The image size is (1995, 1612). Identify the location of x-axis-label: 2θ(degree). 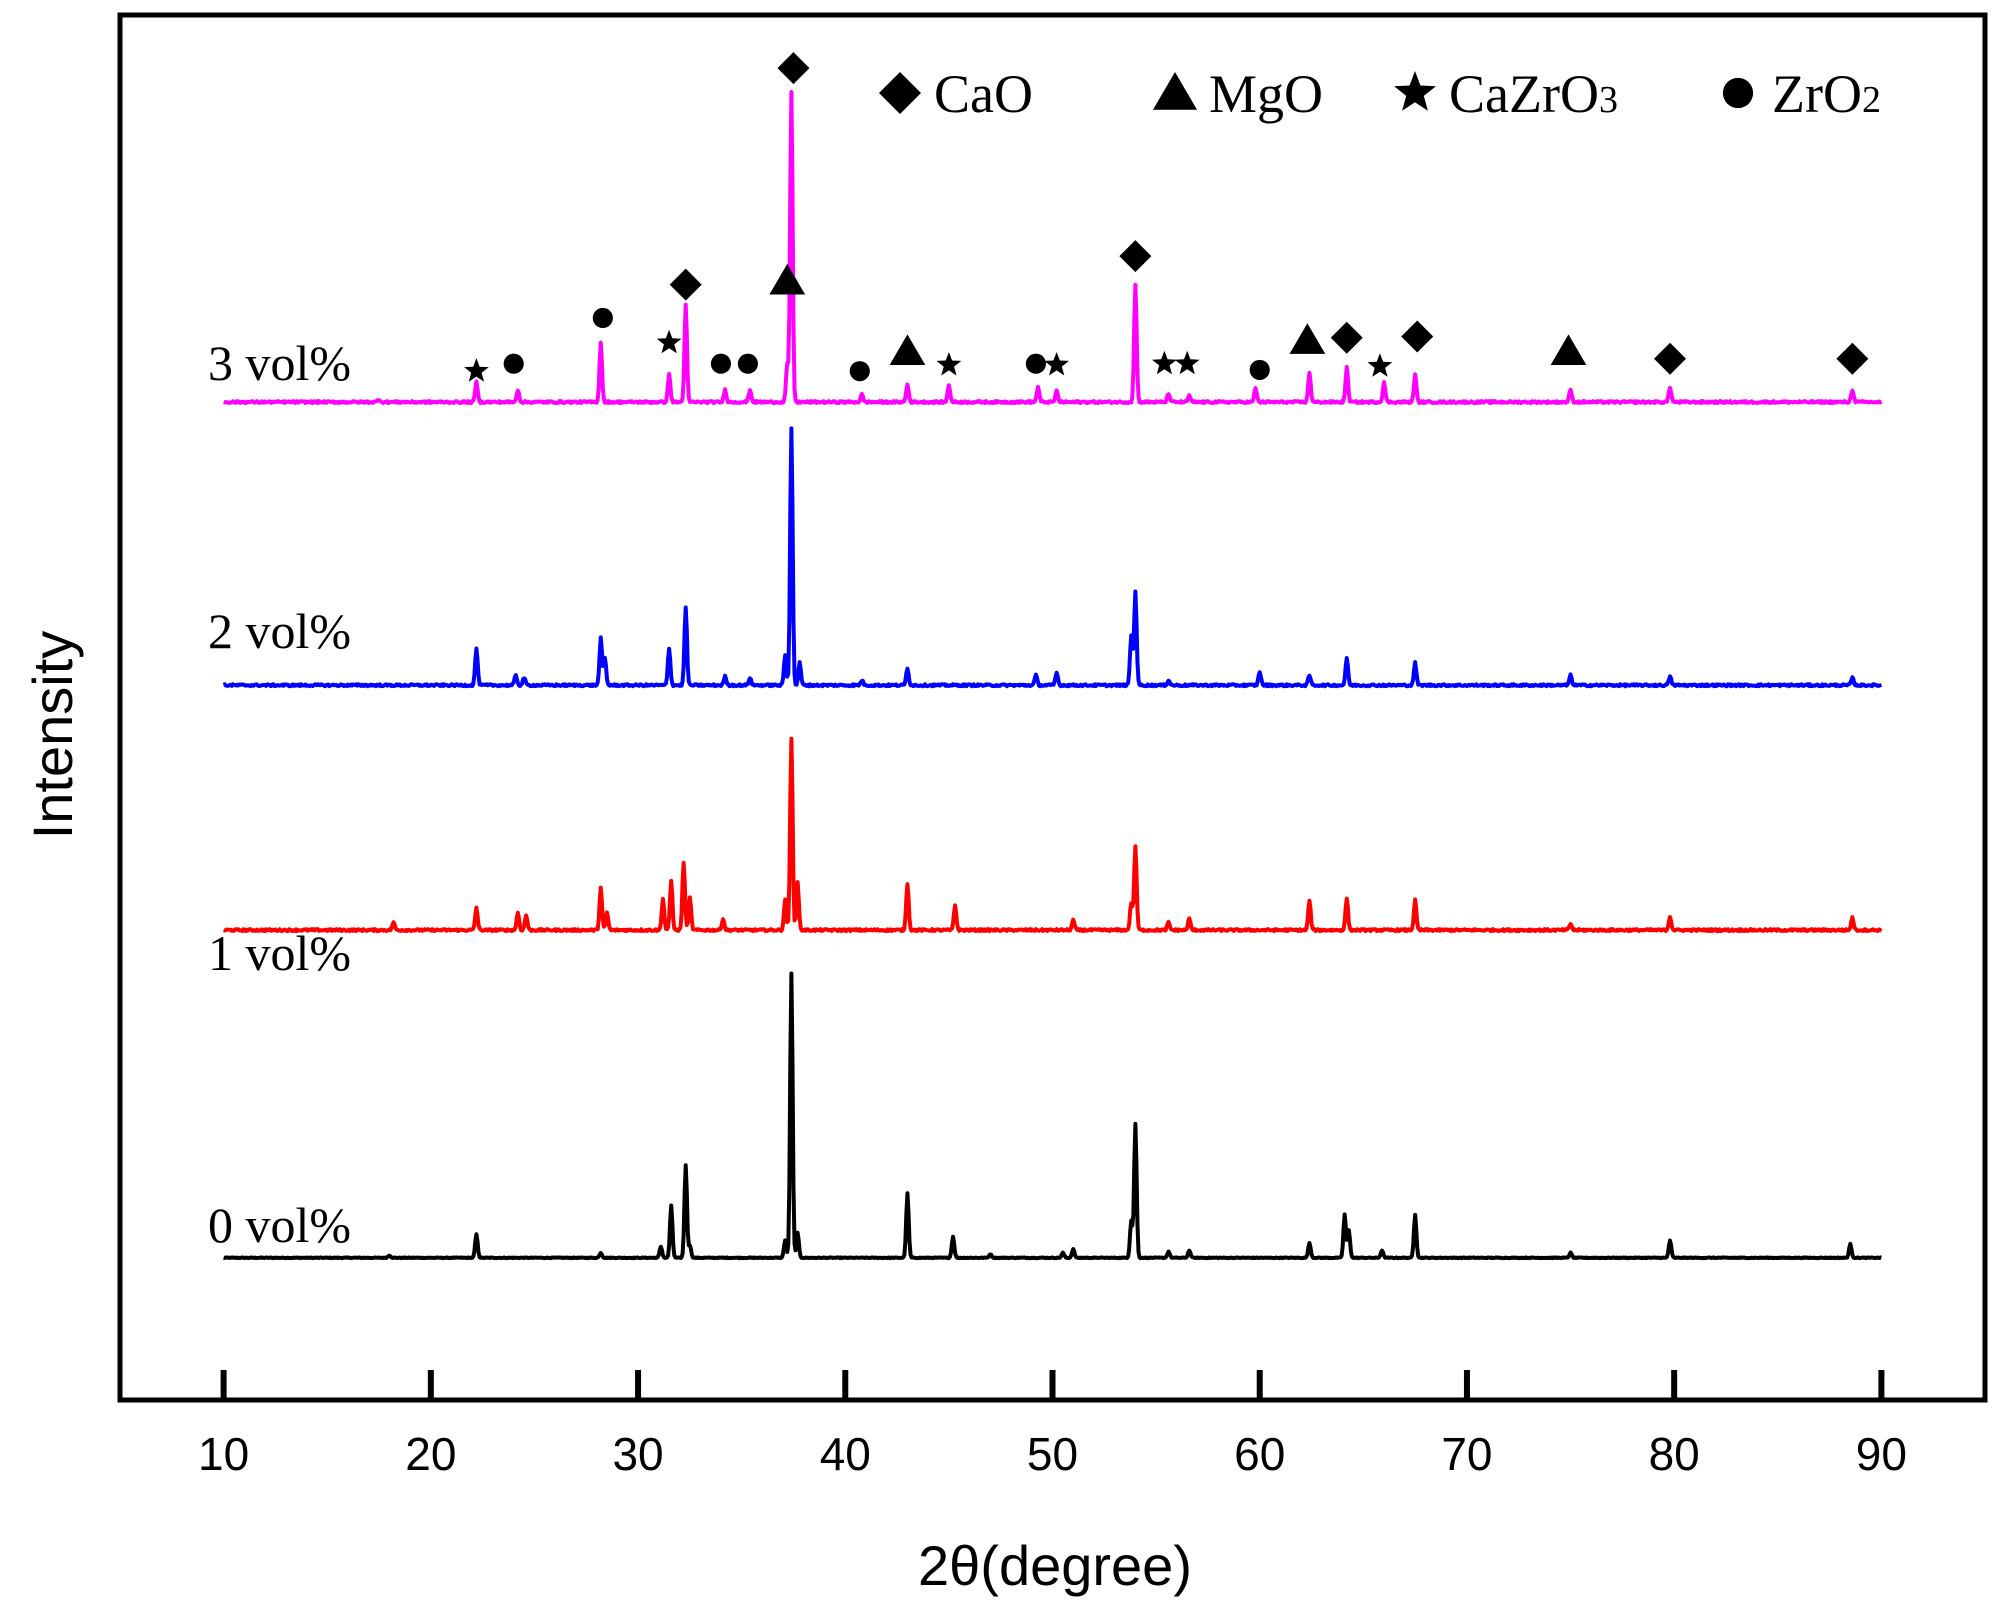
(1055, 1565).